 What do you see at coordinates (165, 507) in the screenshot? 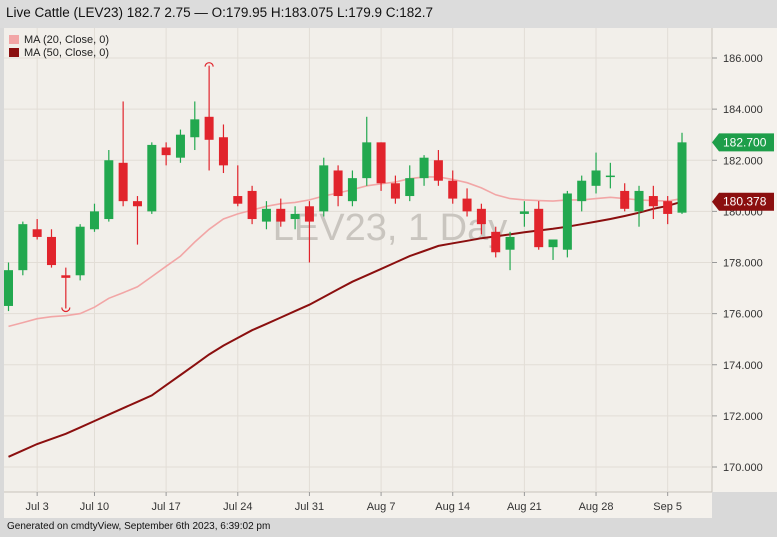
I see `x-tick-label: Jul 17` at bounding box center [165, 507].